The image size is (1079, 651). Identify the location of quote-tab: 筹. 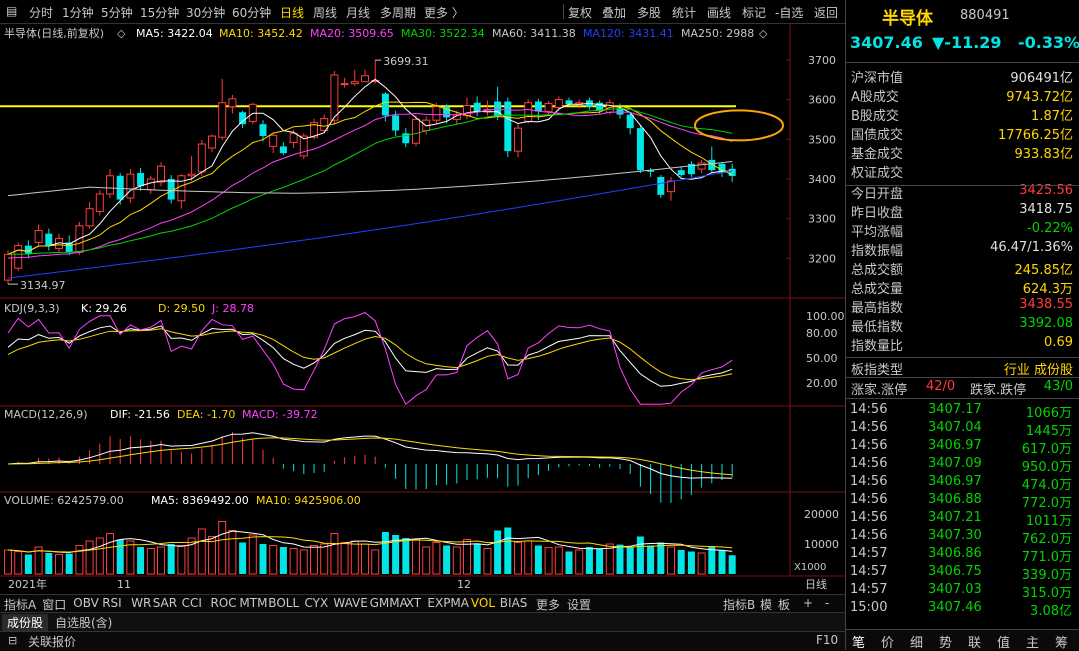
(1062, 643).